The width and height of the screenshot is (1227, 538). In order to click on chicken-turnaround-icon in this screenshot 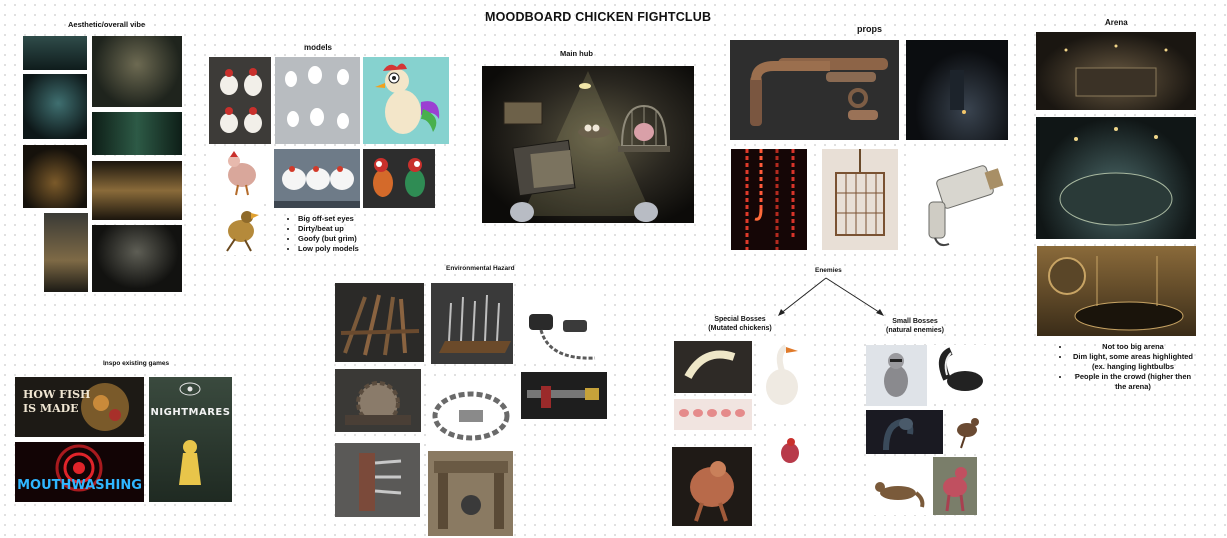, I will do `click(241, 100)`.